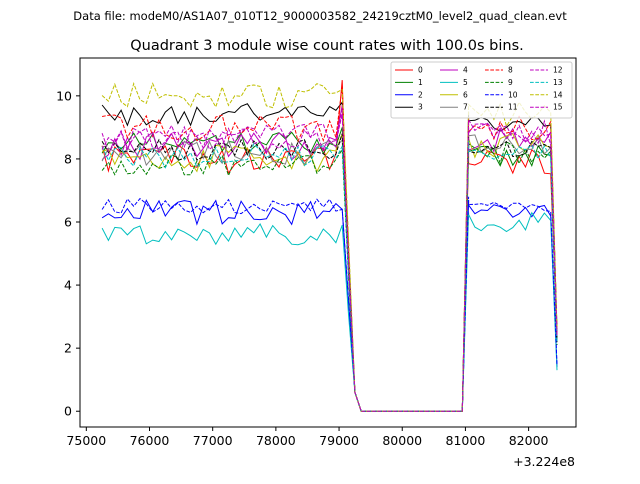  What do you see at coordinates (513, 107) in the screenshot?
I see `legend-label-11: 11` at bounding box center [513, 107].